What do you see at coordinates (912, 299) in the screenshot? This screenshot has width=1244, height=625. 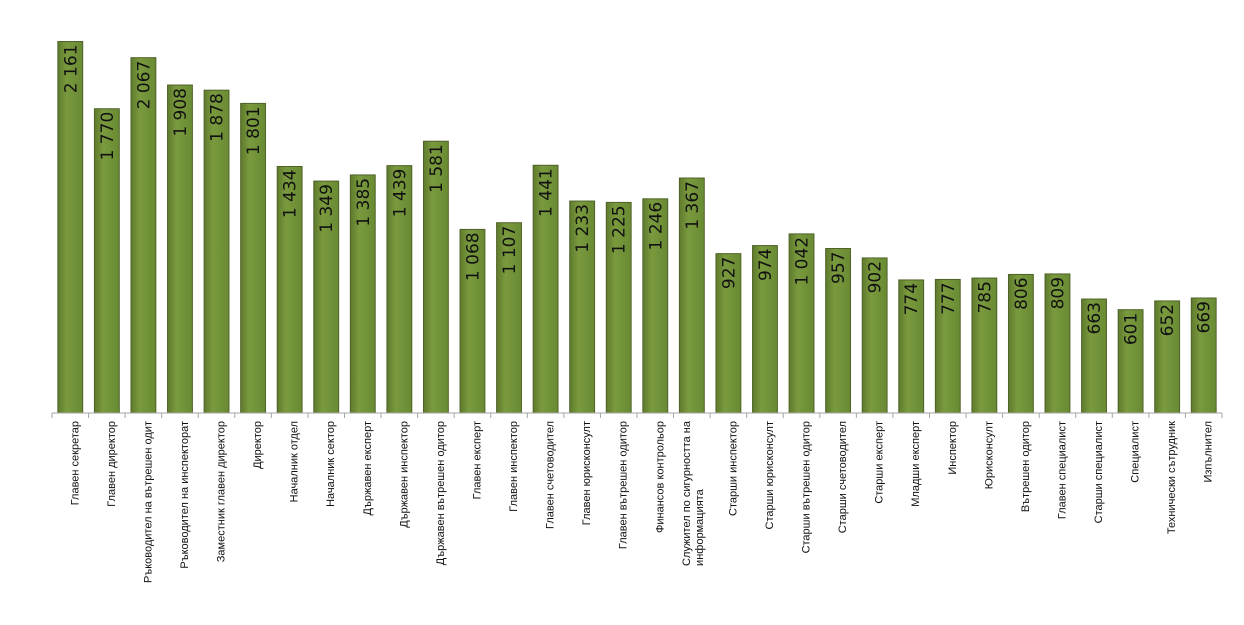 I see `bar-value-label: 774` at bounding box center [912, 299].